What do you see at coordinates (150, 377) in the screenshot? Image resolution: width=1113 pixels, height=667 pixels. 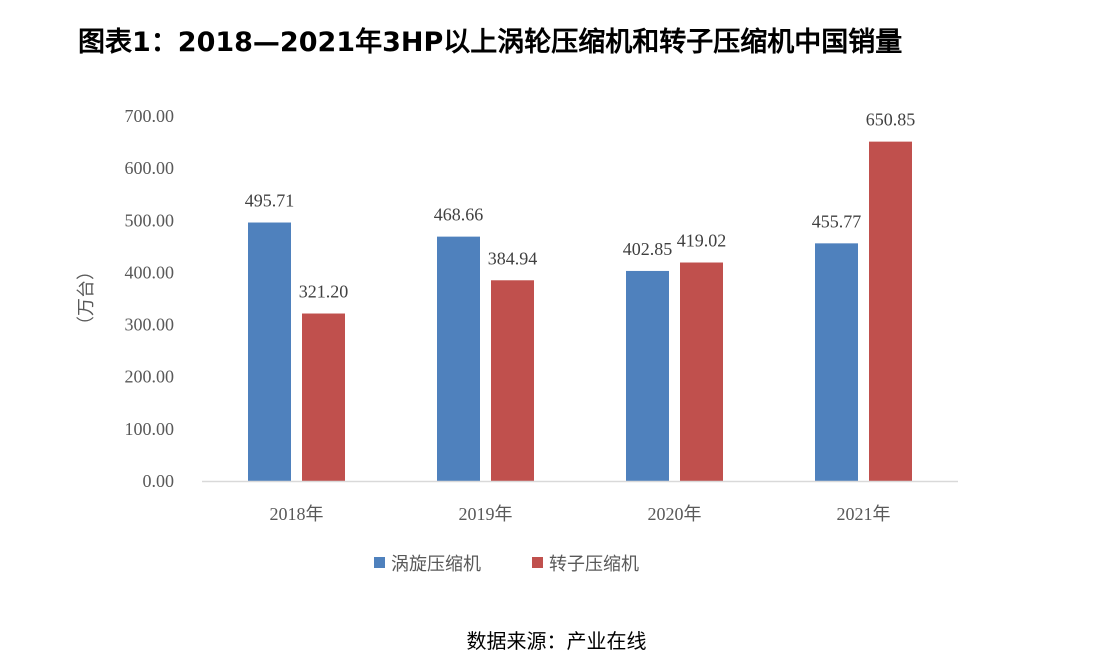 I see `y-tick-label: 200.00` at bounding box center [150, 377].